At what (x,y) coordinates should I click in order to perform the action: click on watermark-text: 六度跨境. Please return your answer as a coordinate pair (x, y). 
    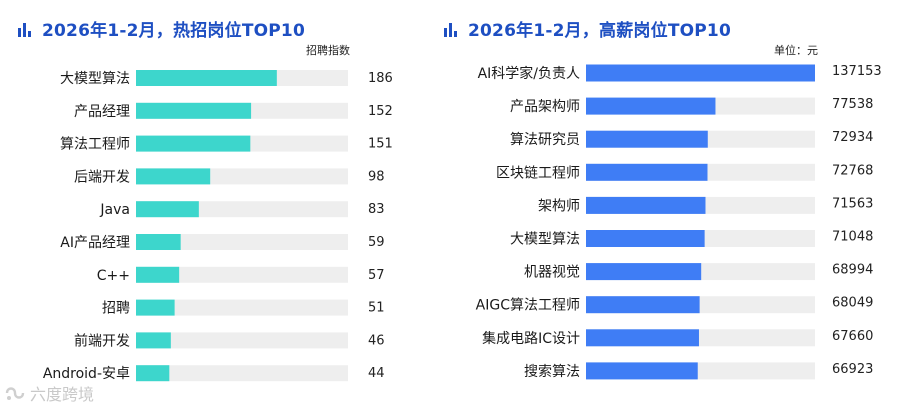
    Looking at the image, I should click on (62, 394).